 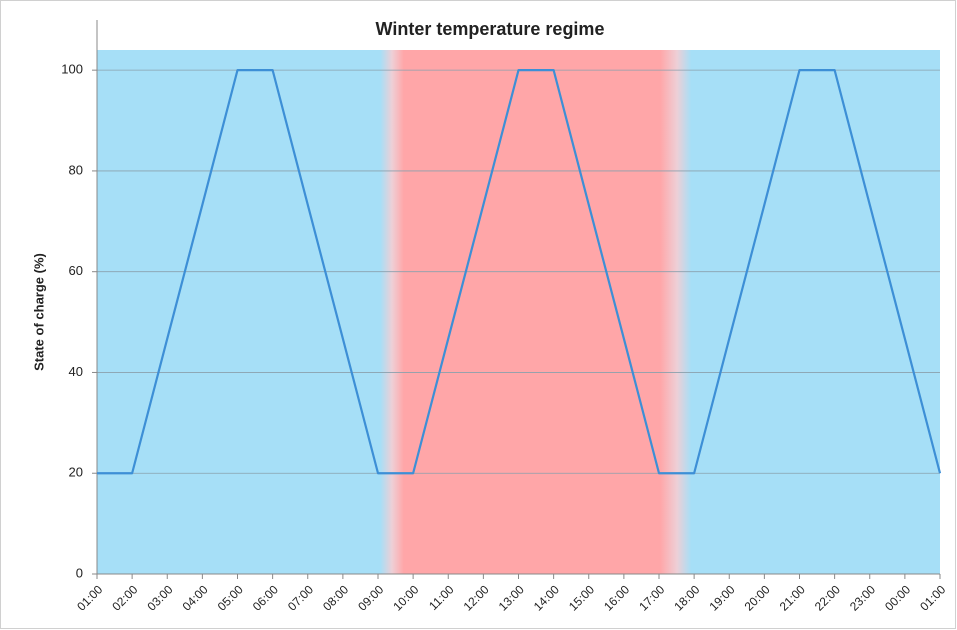 What do you see at coordinates (79, 572) in the screenshot?
I see `y-tick-label: 0` at bounding box center [79, 572].